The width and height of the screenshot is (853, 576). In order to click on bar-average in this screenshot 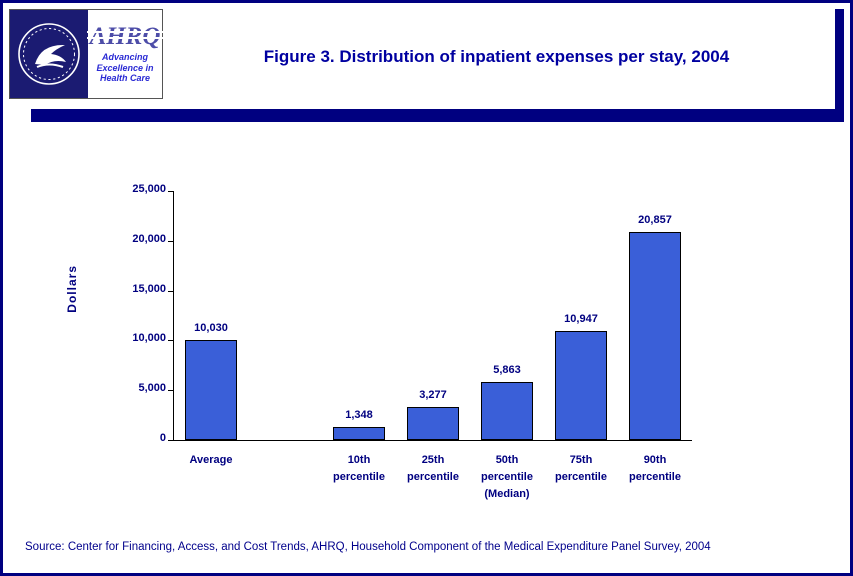, I will do `click(211, 390)`.